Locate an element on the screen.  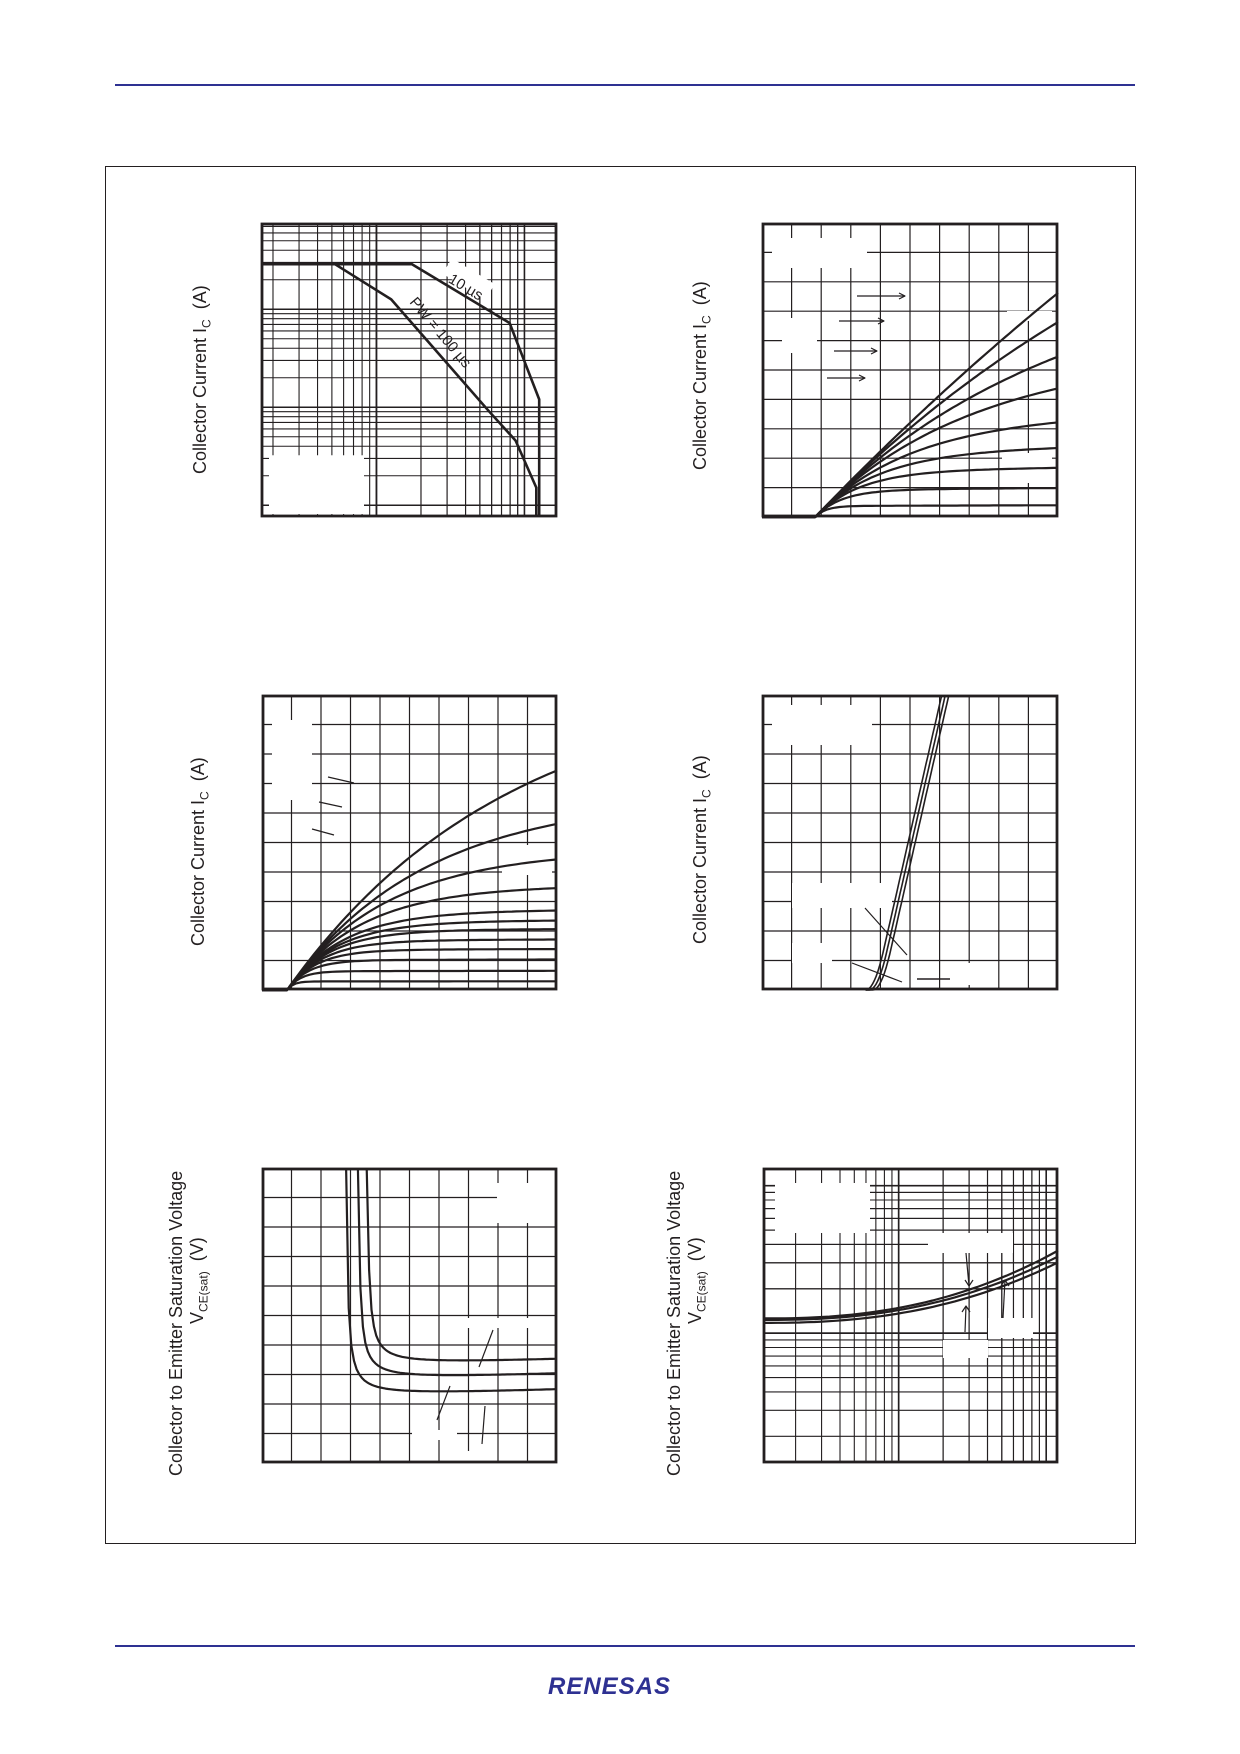
annotation-pw-100us: PW = 100 µs is located at coordinates (440, 332).